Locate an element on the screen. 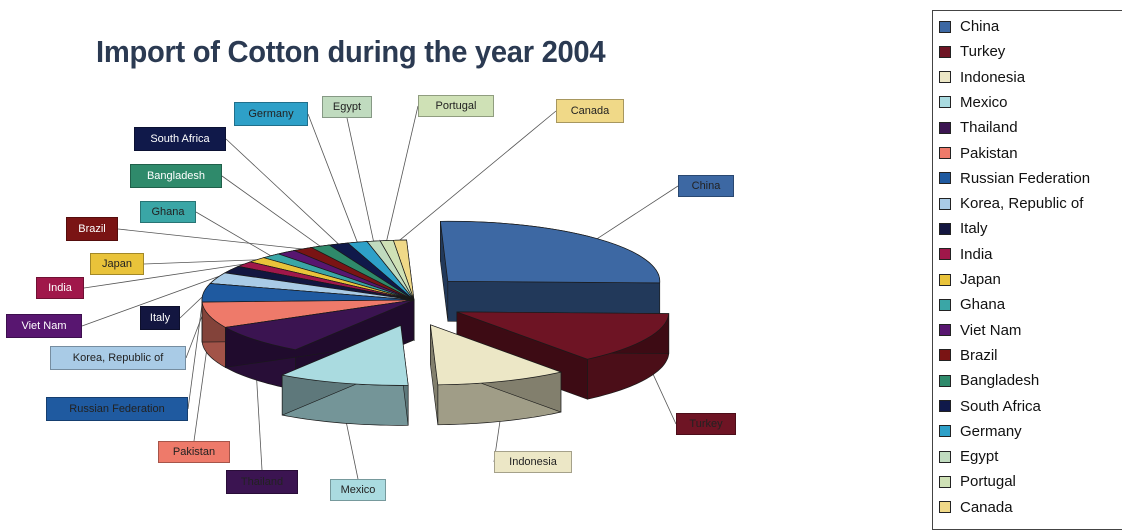 The image size is (1122, 530). legend-item-portugal: Portugal is located at coordinates (977, 481).